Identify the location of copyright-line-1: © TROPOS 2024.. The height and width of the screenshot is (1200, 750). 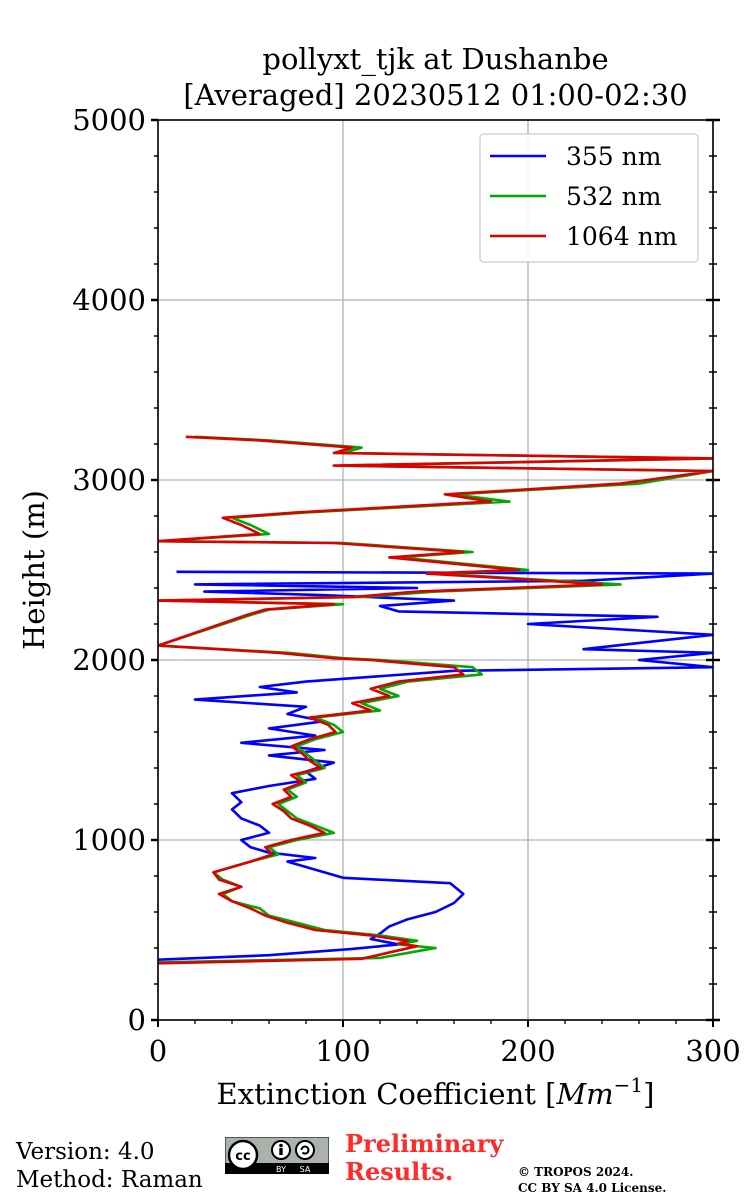
(576, 1172).